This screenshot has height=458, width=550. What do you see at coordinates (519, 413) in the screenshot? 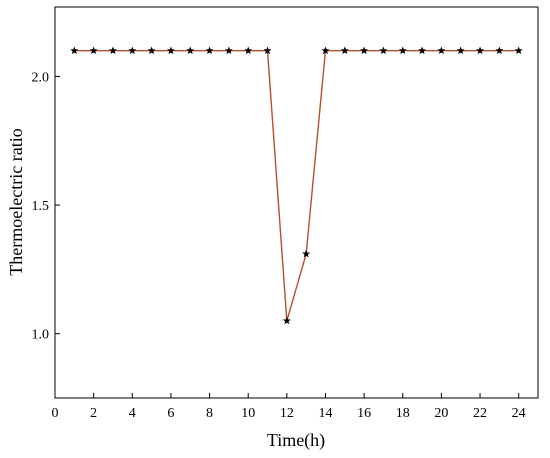
I see `x-tick-label: 24` at bounding box center [519, 413].